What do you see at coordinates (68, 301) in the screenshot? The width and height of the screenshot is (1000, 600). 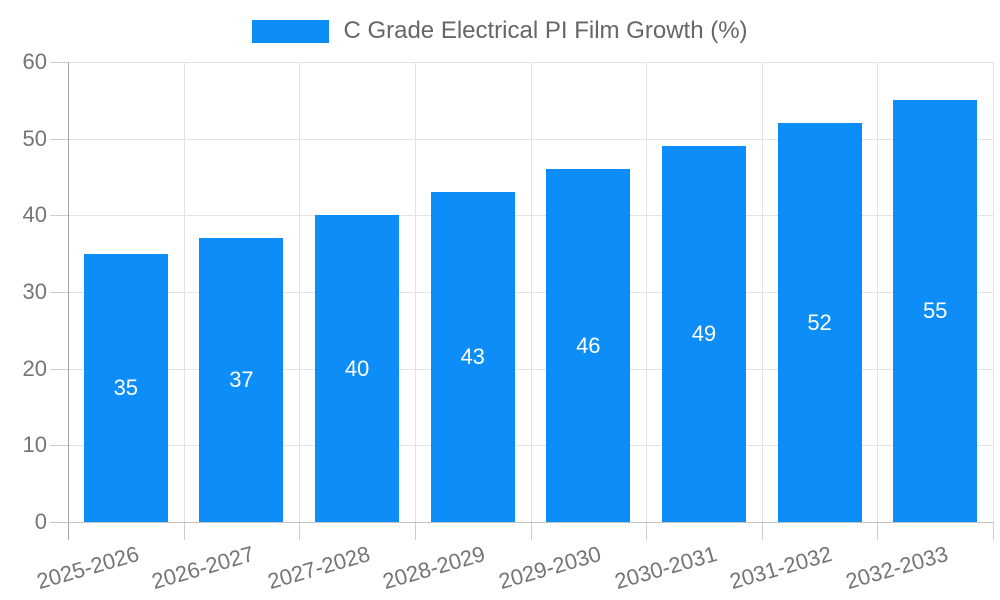 I see `y-axis-line` at bounding box center [68, 301].